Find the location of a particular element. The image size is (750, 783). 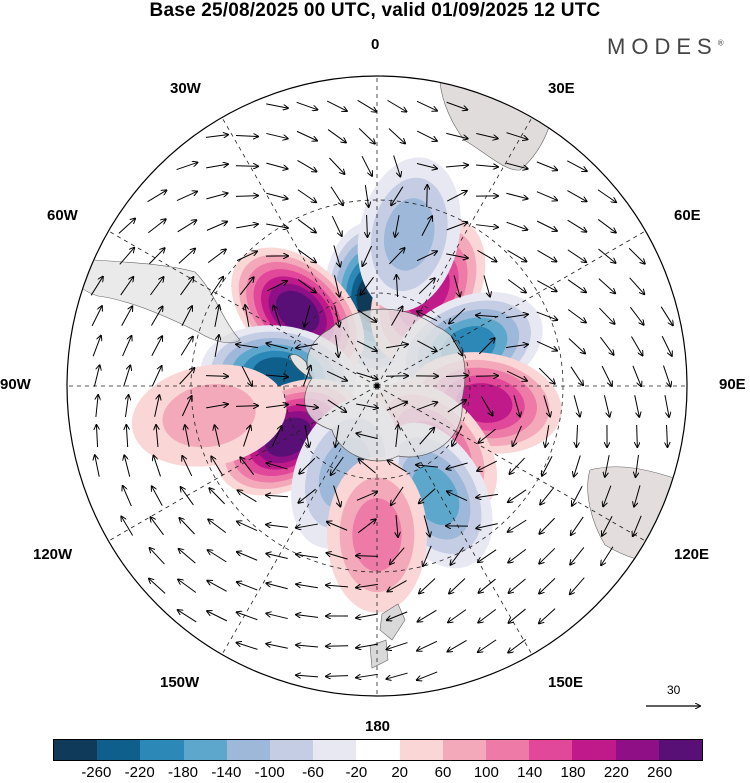

colorbar-tick-label: -180 is located at coordinates (183, 772).